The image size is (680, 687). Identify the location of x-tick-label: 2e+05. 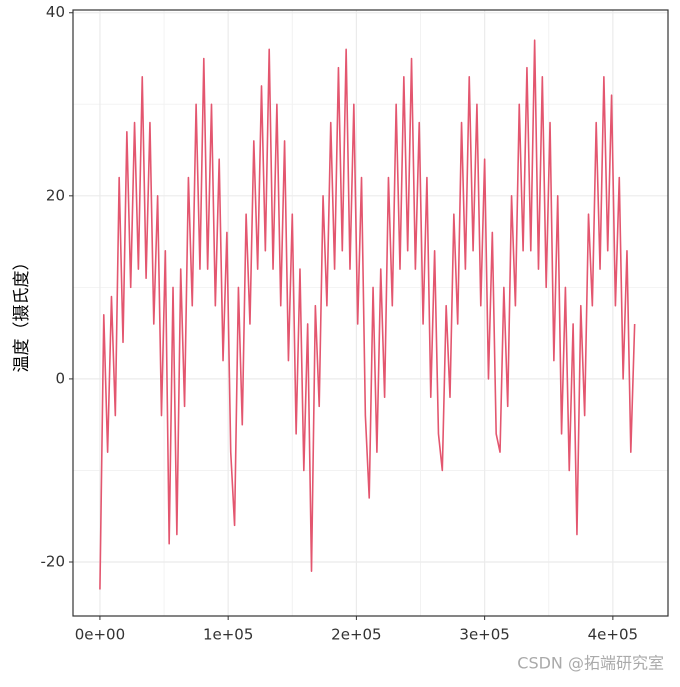
(356, 635).